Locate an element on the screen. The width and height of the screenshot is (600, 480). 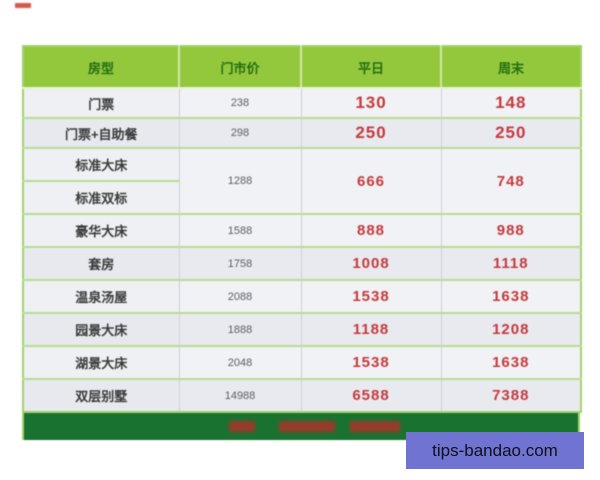
list-price-cell: 14988 is located at coordinates (239, 395).